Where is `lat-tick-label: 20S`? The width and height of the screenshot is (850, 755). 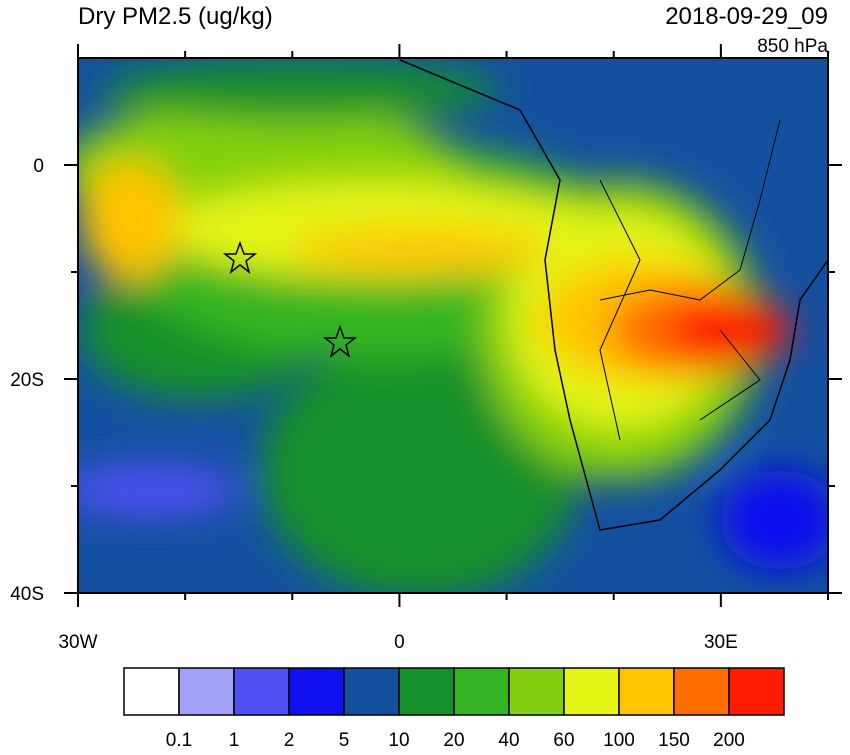
lat-tick-label: 20S is located at coordinates (27, 380).